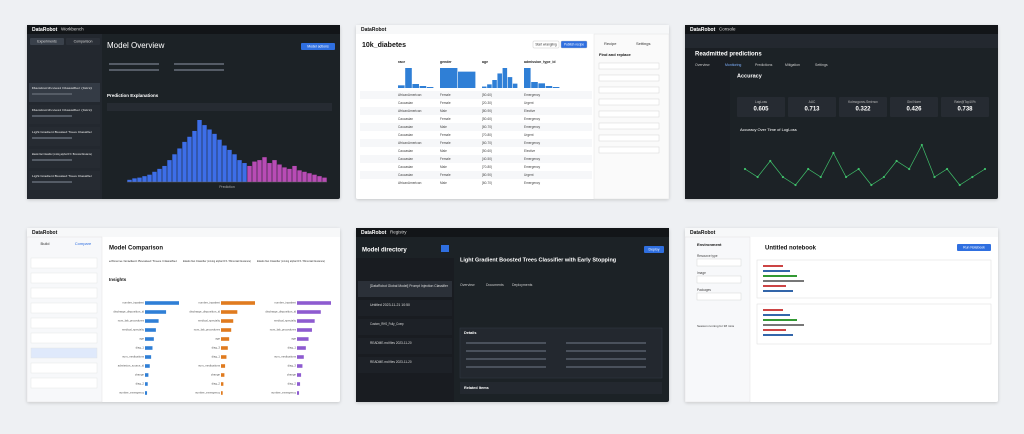 The width and height of the screenshot is (1024, 434). What do you see at coordinates (610, 43) in the screenshot?
I see `side-tab: Recipe` at bounding box center [610, 43].